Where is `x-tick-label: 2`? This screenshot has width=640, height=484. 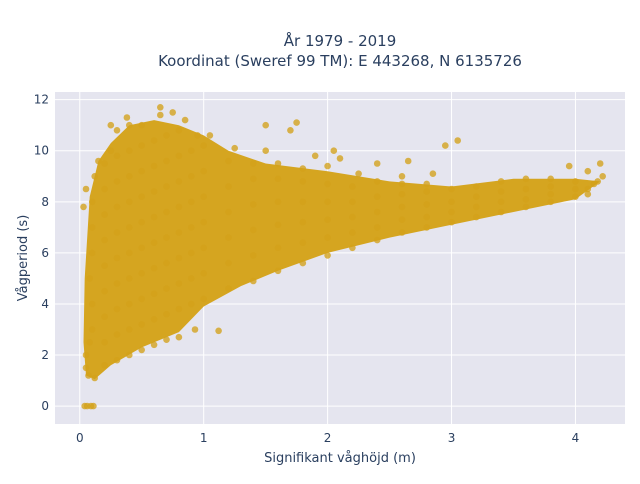 x-tick-label: 2 is located at coordinates (328, 438).